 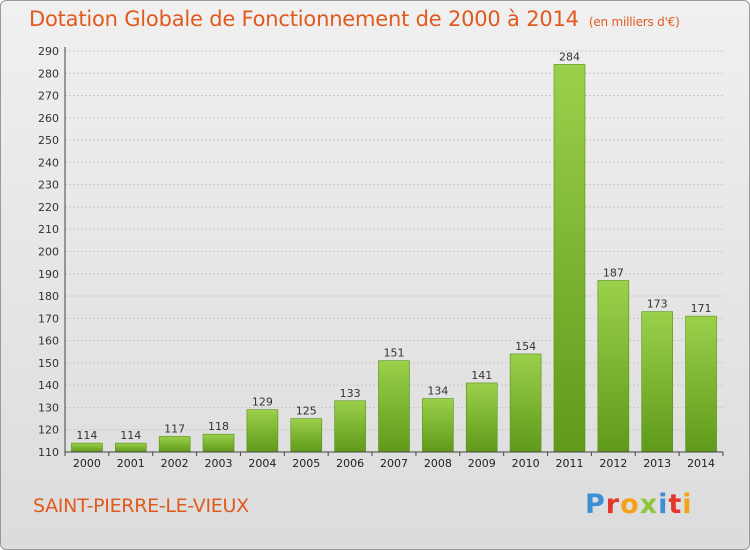 What do you see at coordinates (48, 229) in the screenshot?
I see `y-tick-label: 210` at bounding box center [48, 229].